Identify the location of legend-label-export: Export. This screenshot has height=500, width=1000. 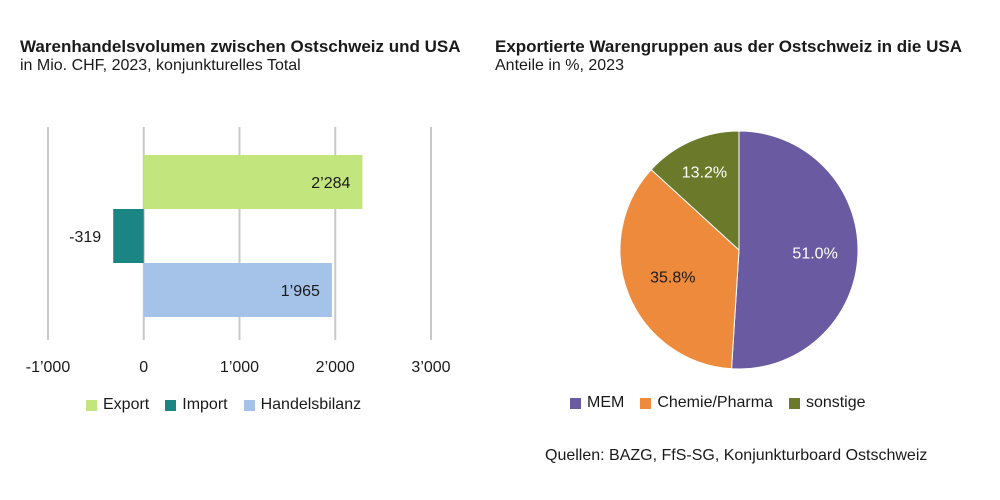
(126, 404).